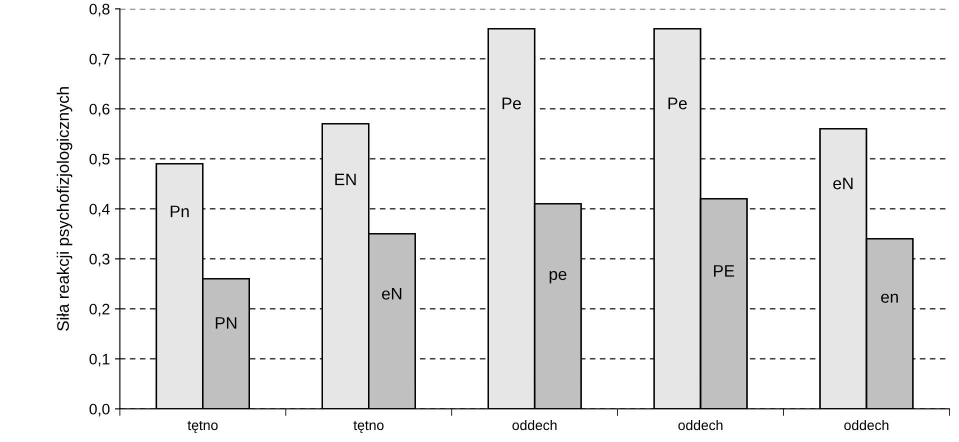 This screenshot has height=442, width=959. Describe the element at coordinates (100, 210) in the screenshot. I see `y-tick-label: 0,4` at that location.